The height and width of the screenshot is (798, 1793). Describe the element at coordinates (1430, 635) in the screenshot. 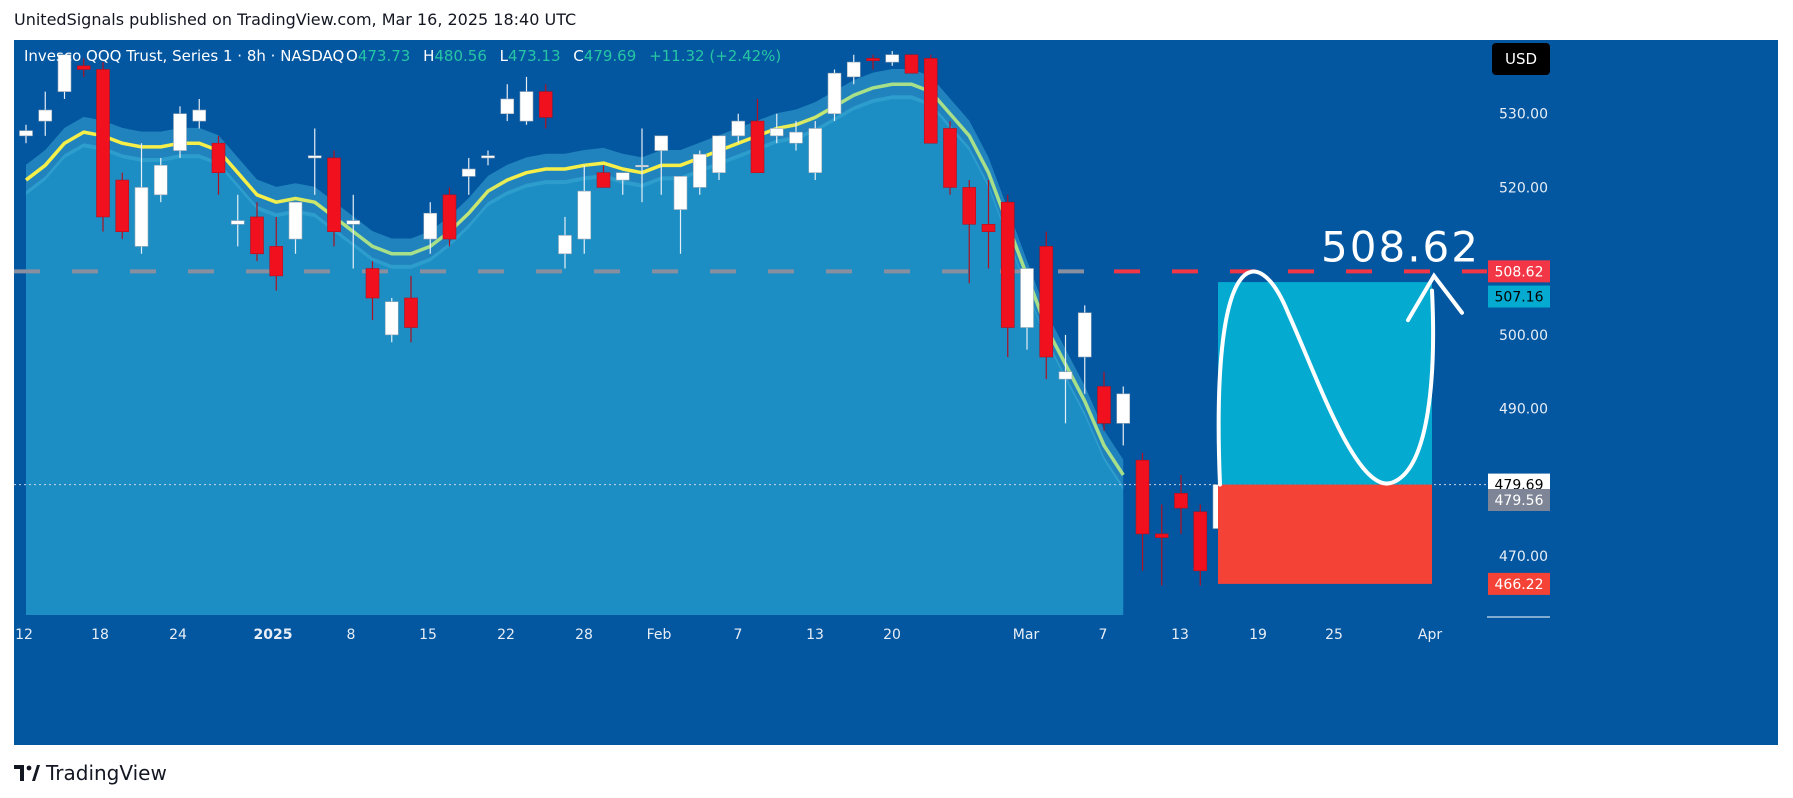

I see `x-tick-label: Apr` at that location.